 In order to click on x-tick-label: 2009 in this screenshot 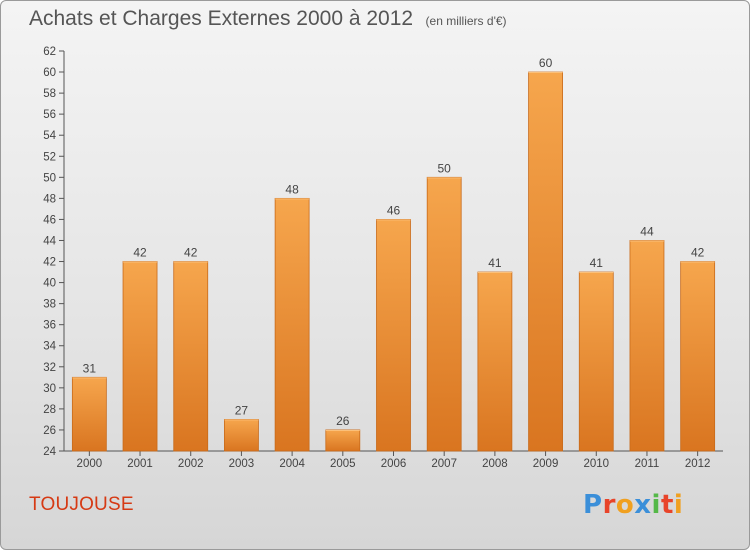, I will do `click(546, 464)`.